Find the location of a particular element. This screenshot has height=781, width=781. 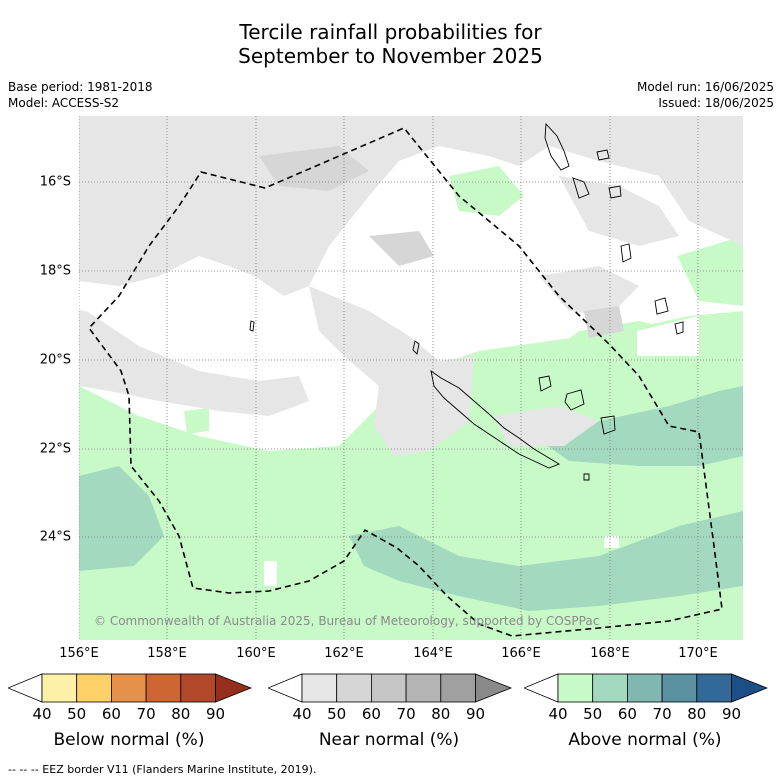

near-normal-tick: 70 is located at coordinates (406, 714).